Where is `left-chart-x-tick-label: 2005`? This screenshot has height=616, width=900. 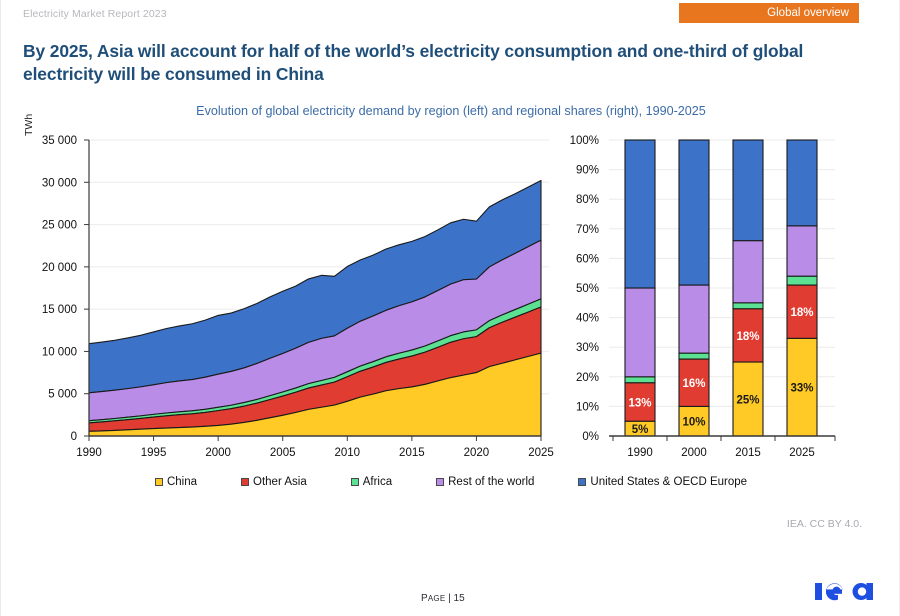 left-chart-x-tick-label: 2005 is located at coordinates (283, 453).